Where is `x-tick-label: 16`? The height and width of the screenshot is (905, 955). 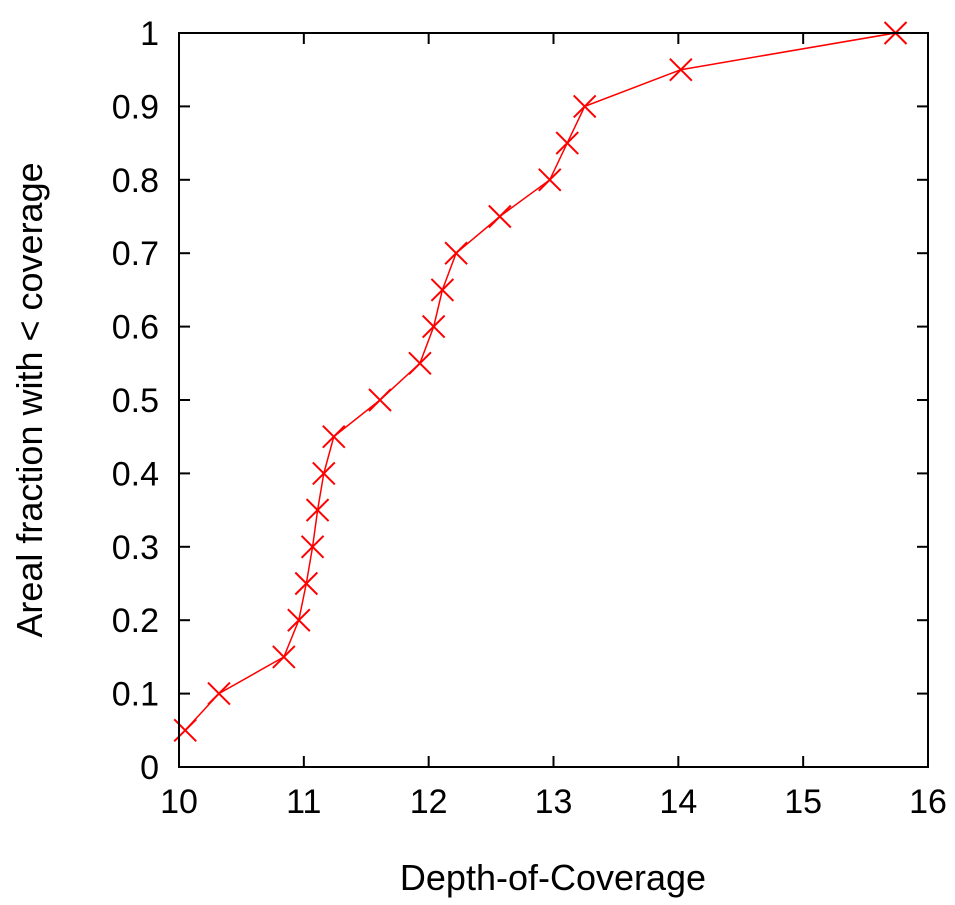
x-tick-label: 16 is located at coordinates (928, 802).